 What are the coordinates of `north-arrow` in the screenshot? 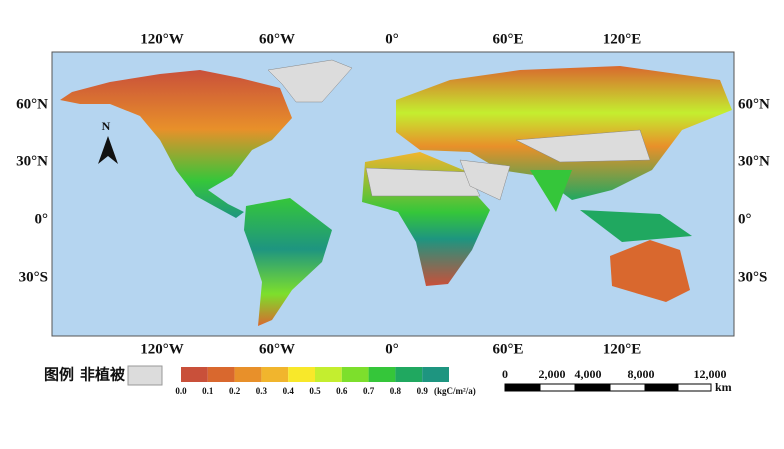 It's located at (108, 150).